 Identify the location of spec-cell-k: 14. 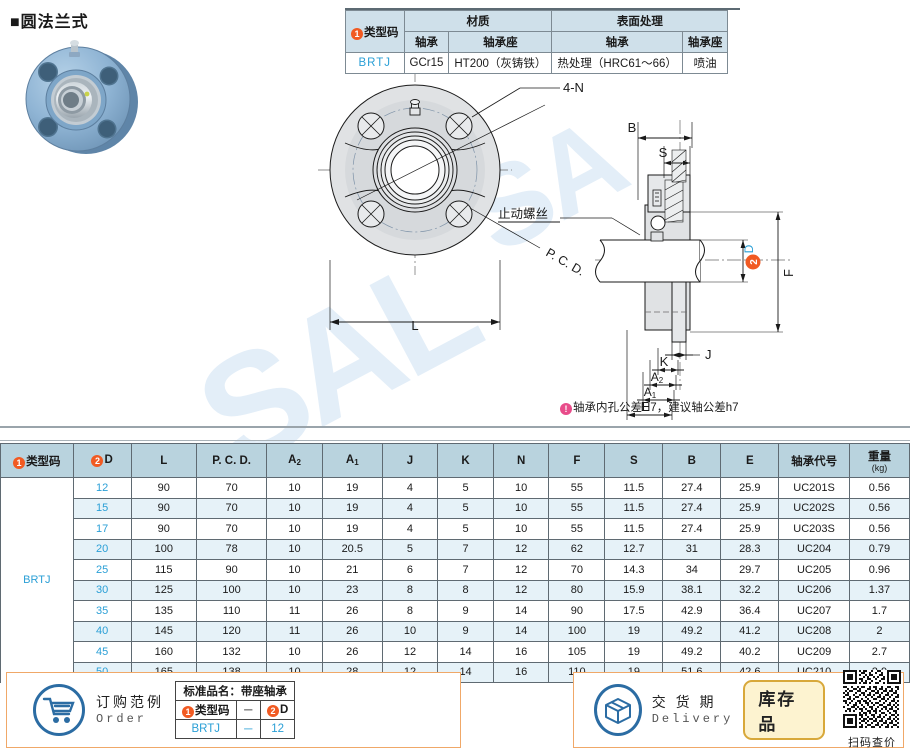
(465, 652).